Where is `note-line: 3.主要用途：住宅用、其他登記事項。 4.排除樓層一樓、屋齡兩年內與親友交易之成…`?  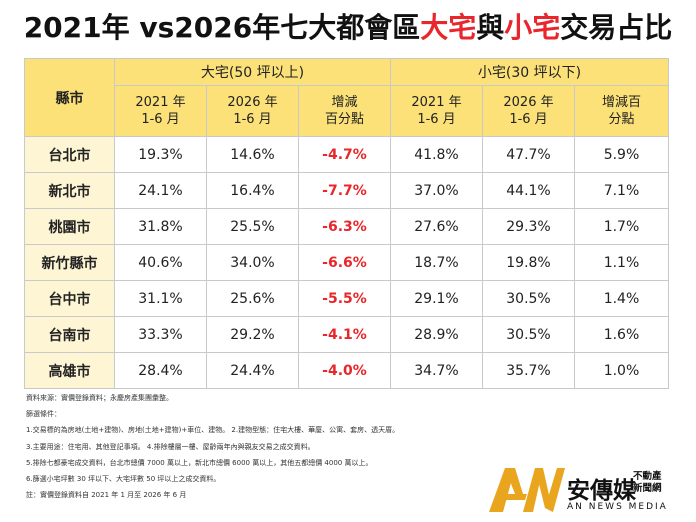 note-line: 3.主要用途：住宅用、其他登記事項。 4.排除樓層一樓、屋齡兩年內與親友交易之成… is located at coordinates (170, 446).